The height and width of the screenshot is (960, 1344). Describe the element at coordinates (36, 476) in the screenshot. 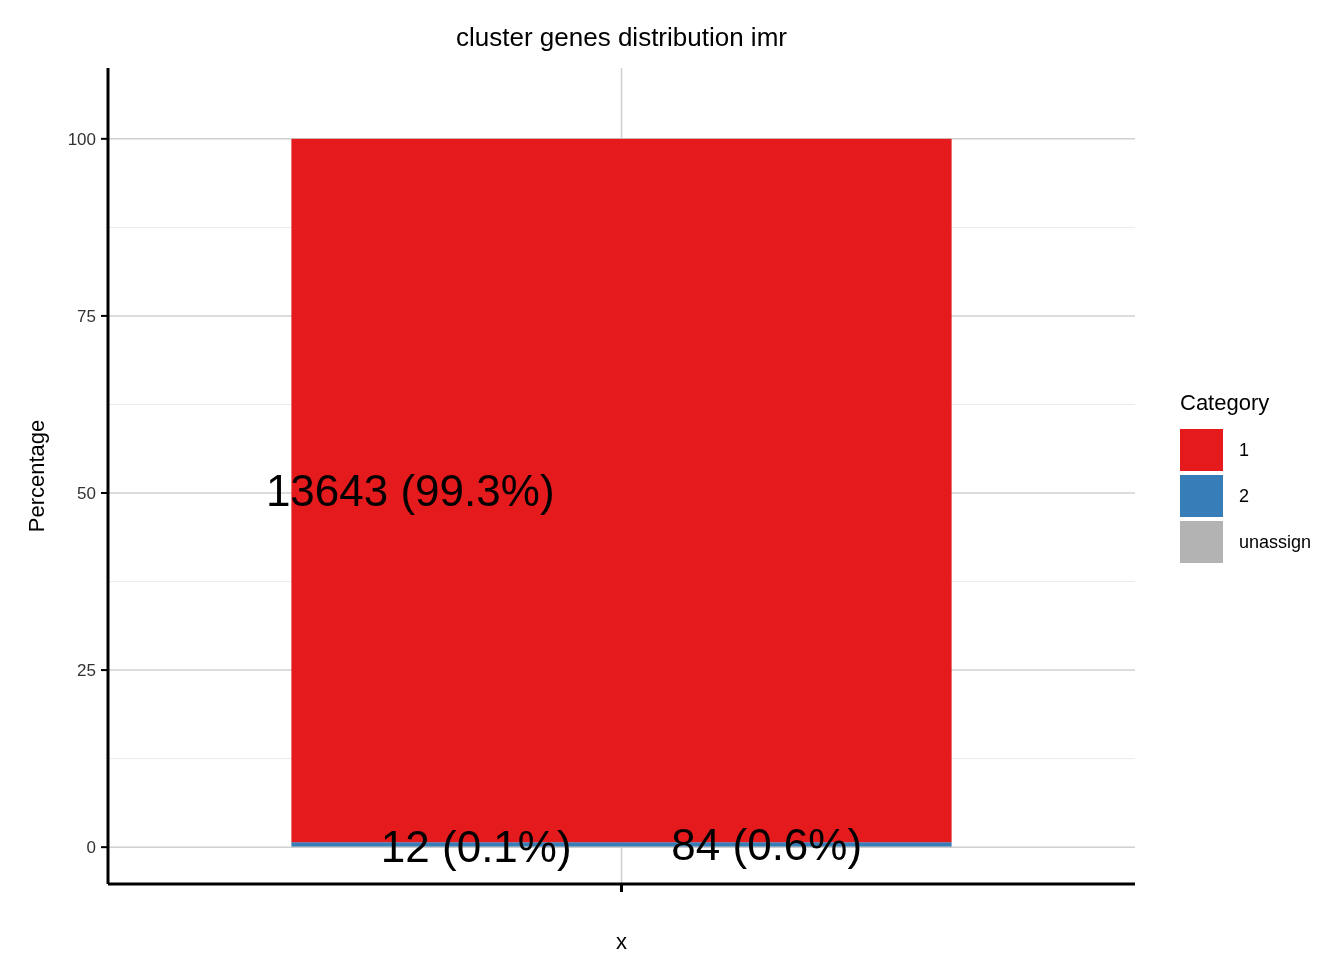

I see `y-axis-title: Percentage` at that location.